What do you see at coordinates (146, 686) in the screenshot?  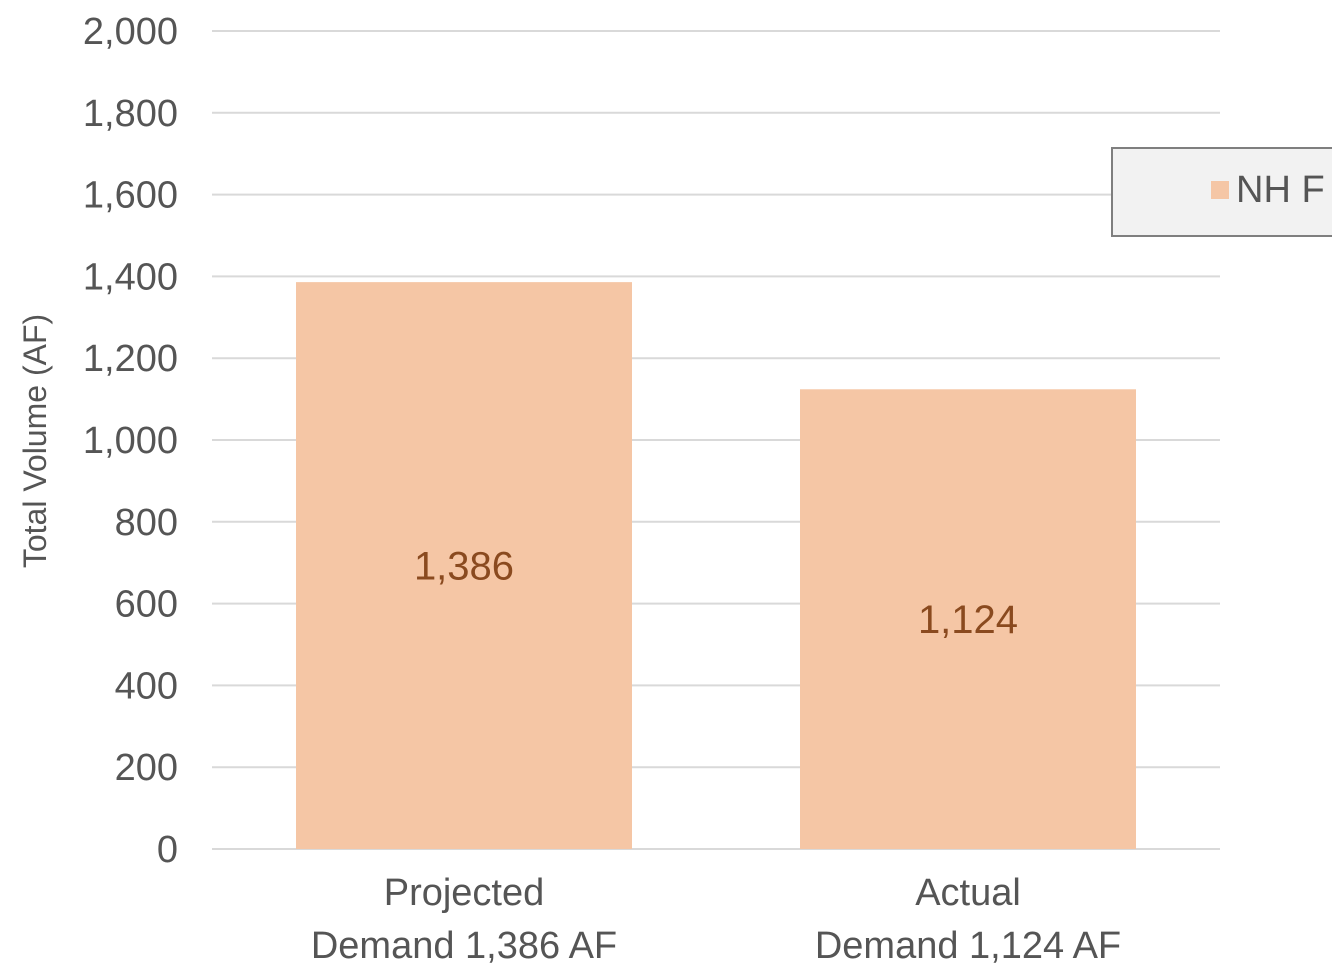 I see `y-tick-label: 400` at bounding box center [146, 686].